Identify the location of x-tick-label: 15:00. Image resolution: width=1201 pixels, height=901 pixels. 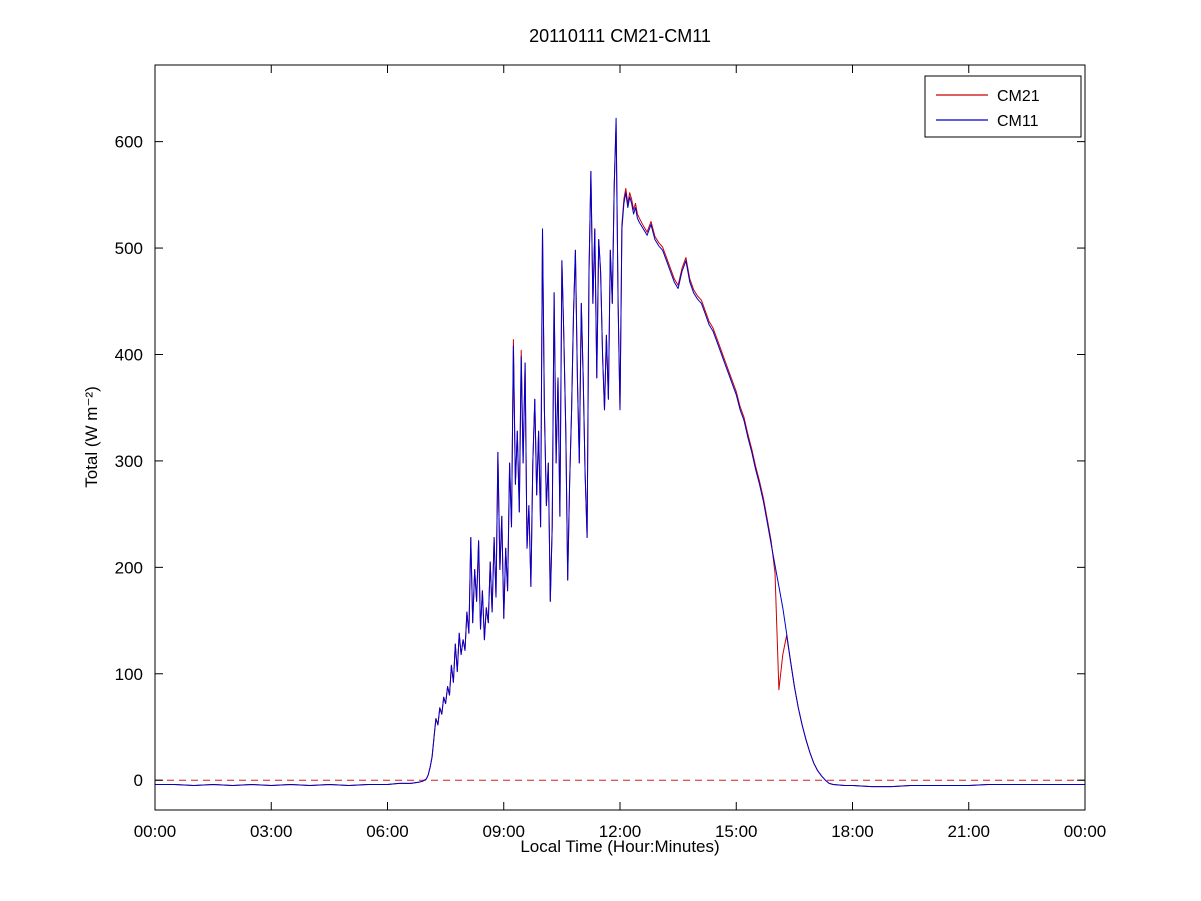
(736, 831).